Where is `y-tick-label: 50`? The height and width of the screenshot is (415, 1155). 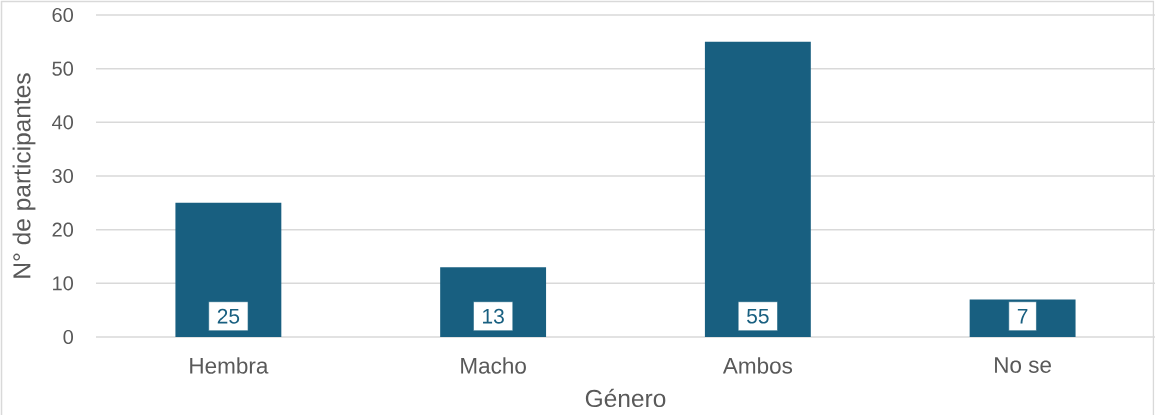 y-tick-label: 50 is located at coordinates (63, 68).